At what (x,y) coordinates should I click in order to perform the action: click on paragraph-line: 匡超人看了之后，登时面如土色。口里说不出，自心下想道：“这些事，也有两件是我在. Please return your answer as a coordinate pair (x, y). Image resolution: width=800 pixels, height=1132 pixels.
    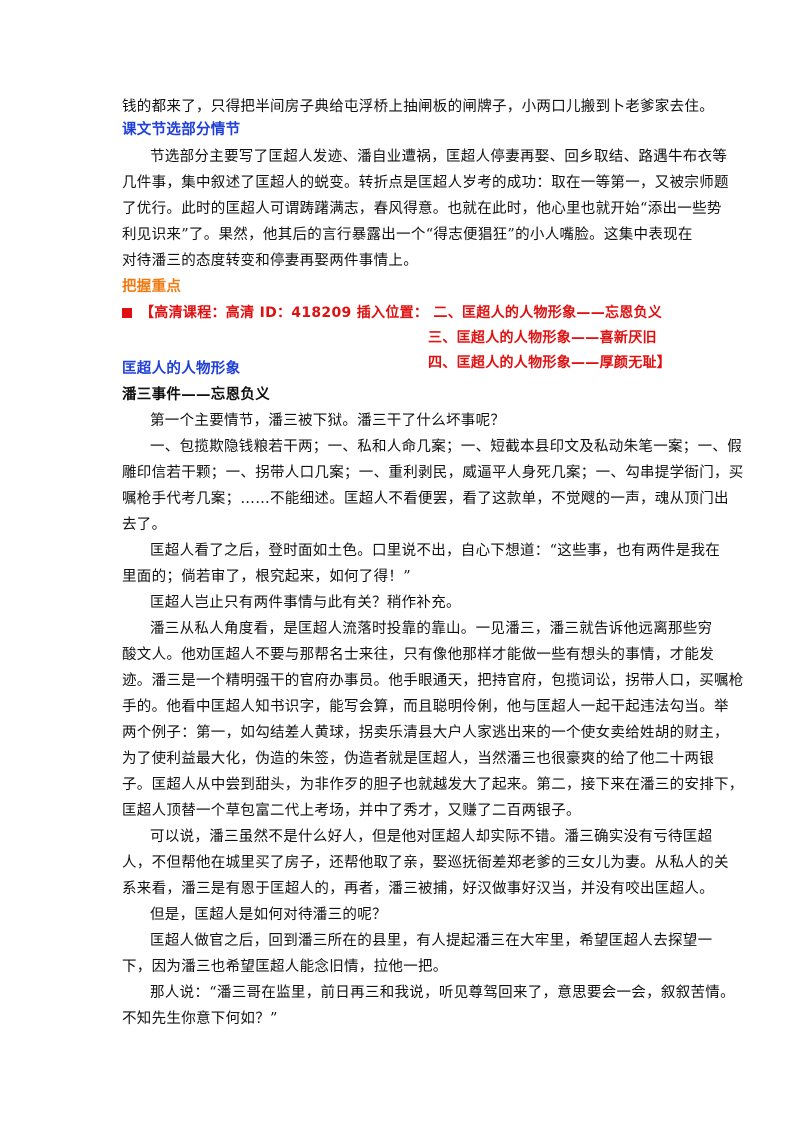
    Looking at the image, I should click on (435, 551).